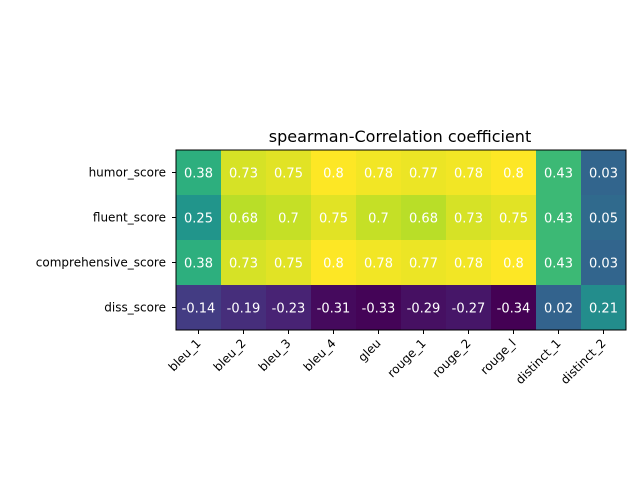 This screenshot has height=480, width=640. I want to click on cell-value-label: -0.27, so click(469, 309).